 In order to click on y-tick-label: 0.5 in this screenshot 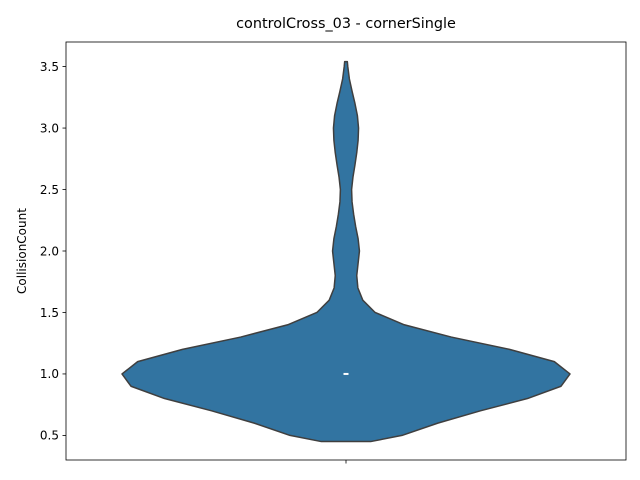, I will do `click(49, 436)`.